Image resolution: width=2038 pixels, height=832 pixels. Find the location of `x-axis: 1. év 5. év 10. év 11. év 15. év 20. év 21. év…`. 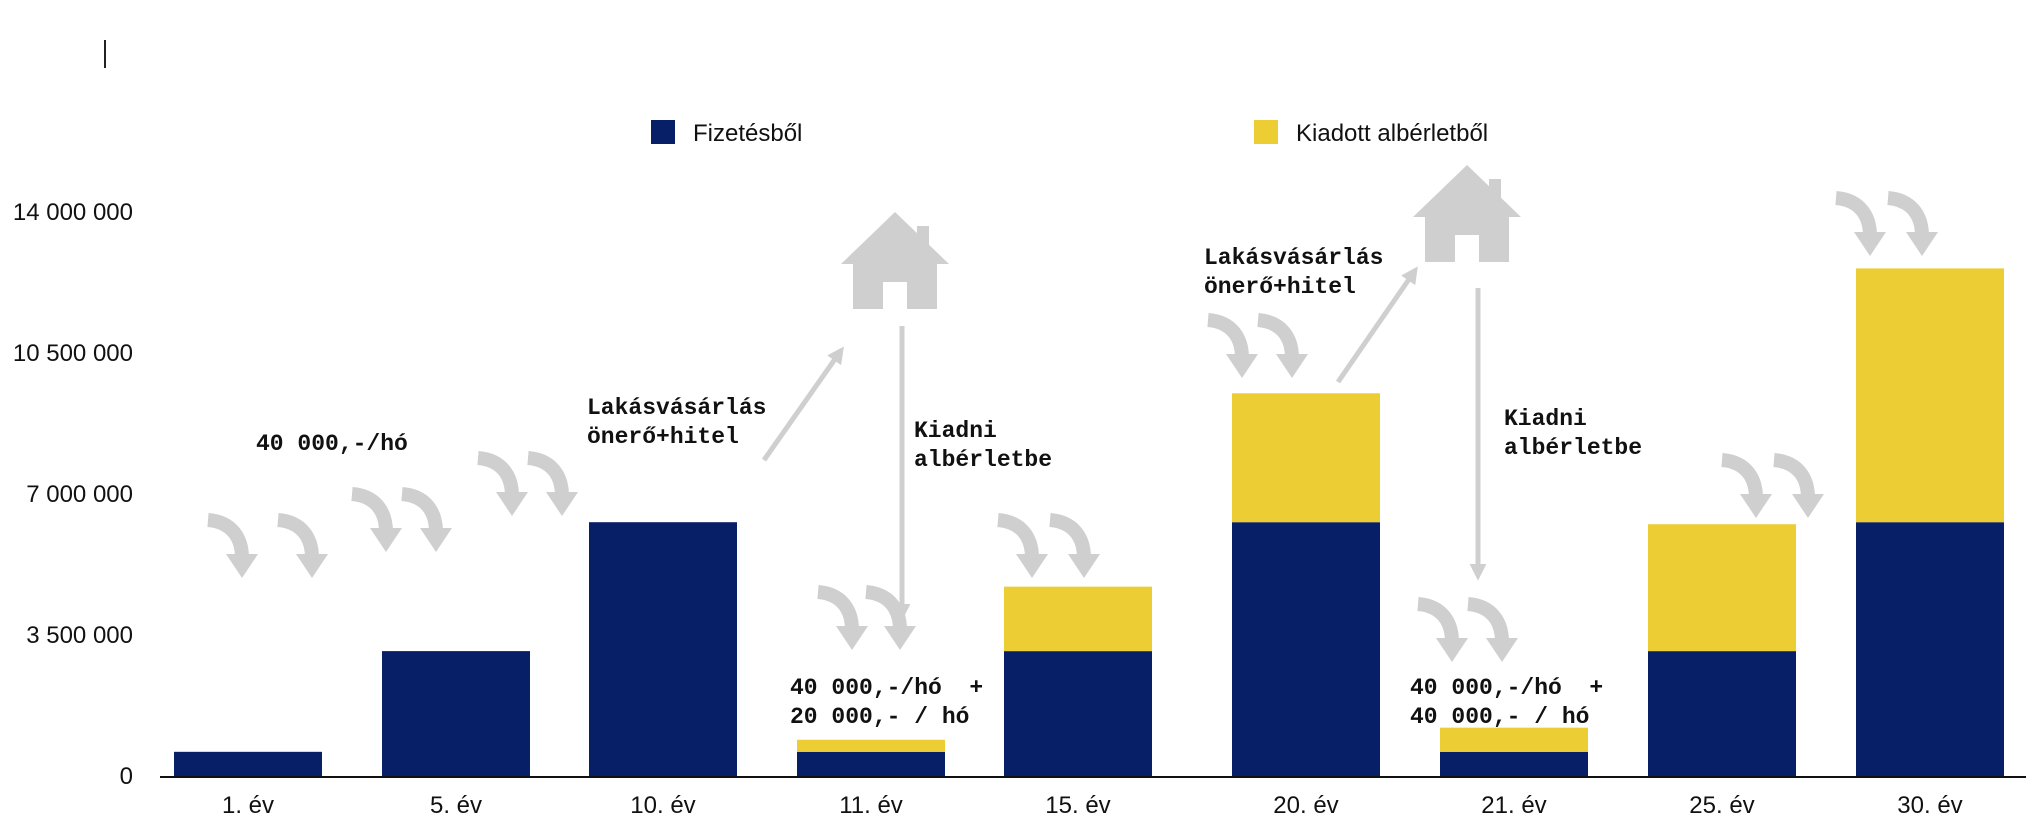

x-axis: 1. év 5. év 10. év 11. év 15. év 20. év 21. év… is located at coordinates (1093, 797).